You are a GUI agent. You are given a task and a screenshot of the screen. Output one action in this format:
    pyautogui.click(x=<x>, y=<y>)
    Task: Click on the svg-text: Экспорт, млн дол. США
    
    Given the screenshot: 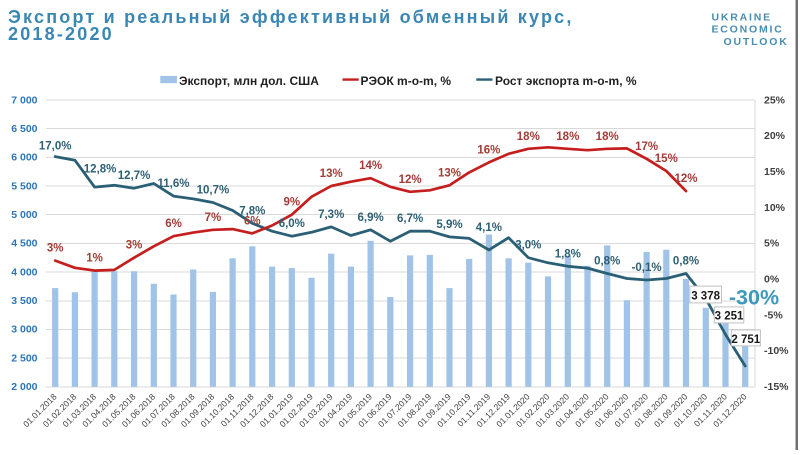 What is the action you would take?
    pyautogui.click(x=249, y=81)
    